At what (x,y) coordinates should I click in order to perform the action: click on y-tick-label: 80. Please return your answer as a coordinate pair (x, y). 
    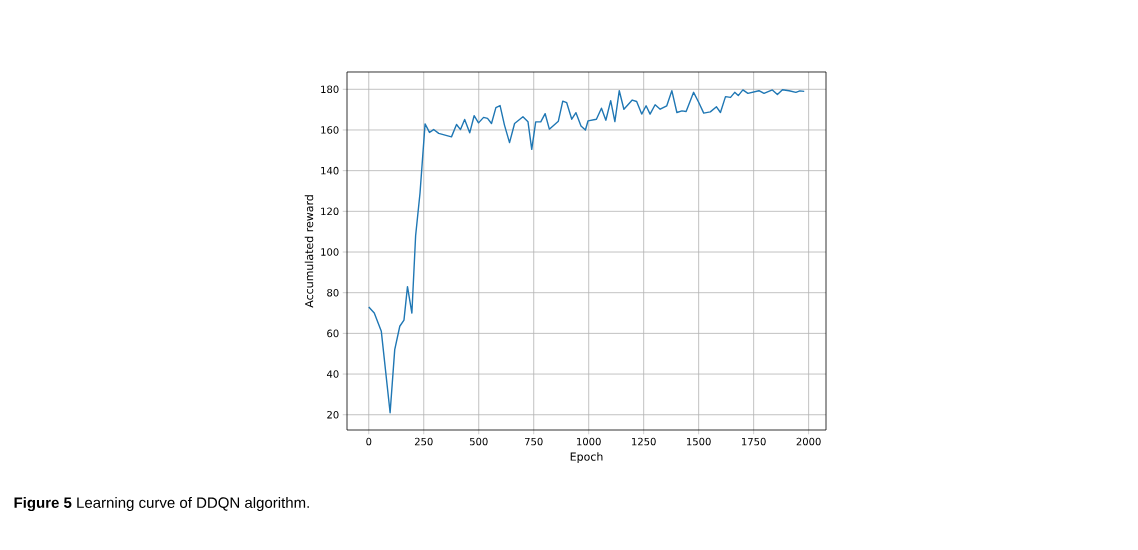
    Looking at the image, I should click on (333, 292).